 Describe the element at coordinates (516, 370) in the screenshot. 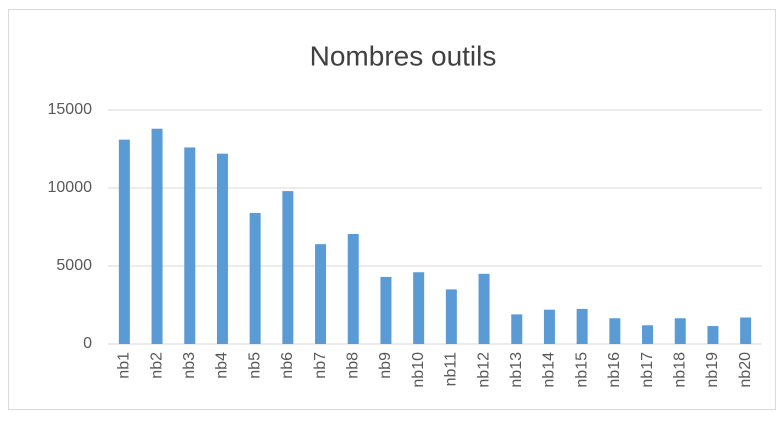

I see `x-tick-label: nb13` at that location.